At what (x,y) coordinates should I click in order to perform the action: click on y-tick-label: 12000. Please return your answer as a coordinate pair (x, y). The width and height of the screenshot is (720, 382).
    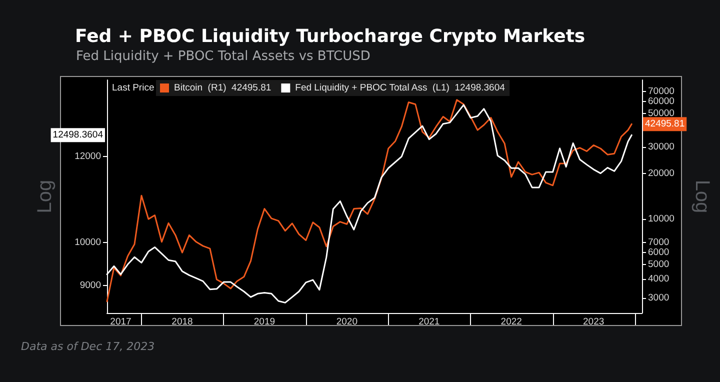
    Looking at the image, I should click on (87, 156).